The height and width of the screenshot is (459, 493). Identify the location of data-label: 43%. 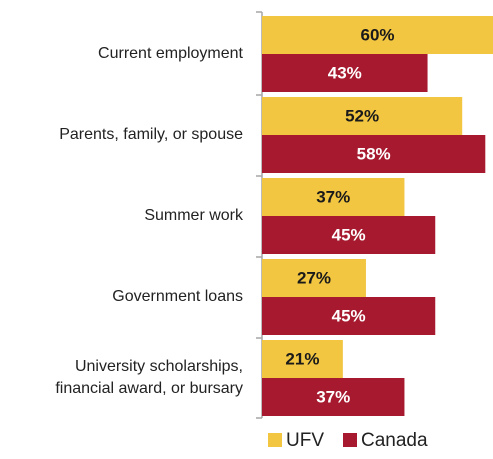
(345, 72).